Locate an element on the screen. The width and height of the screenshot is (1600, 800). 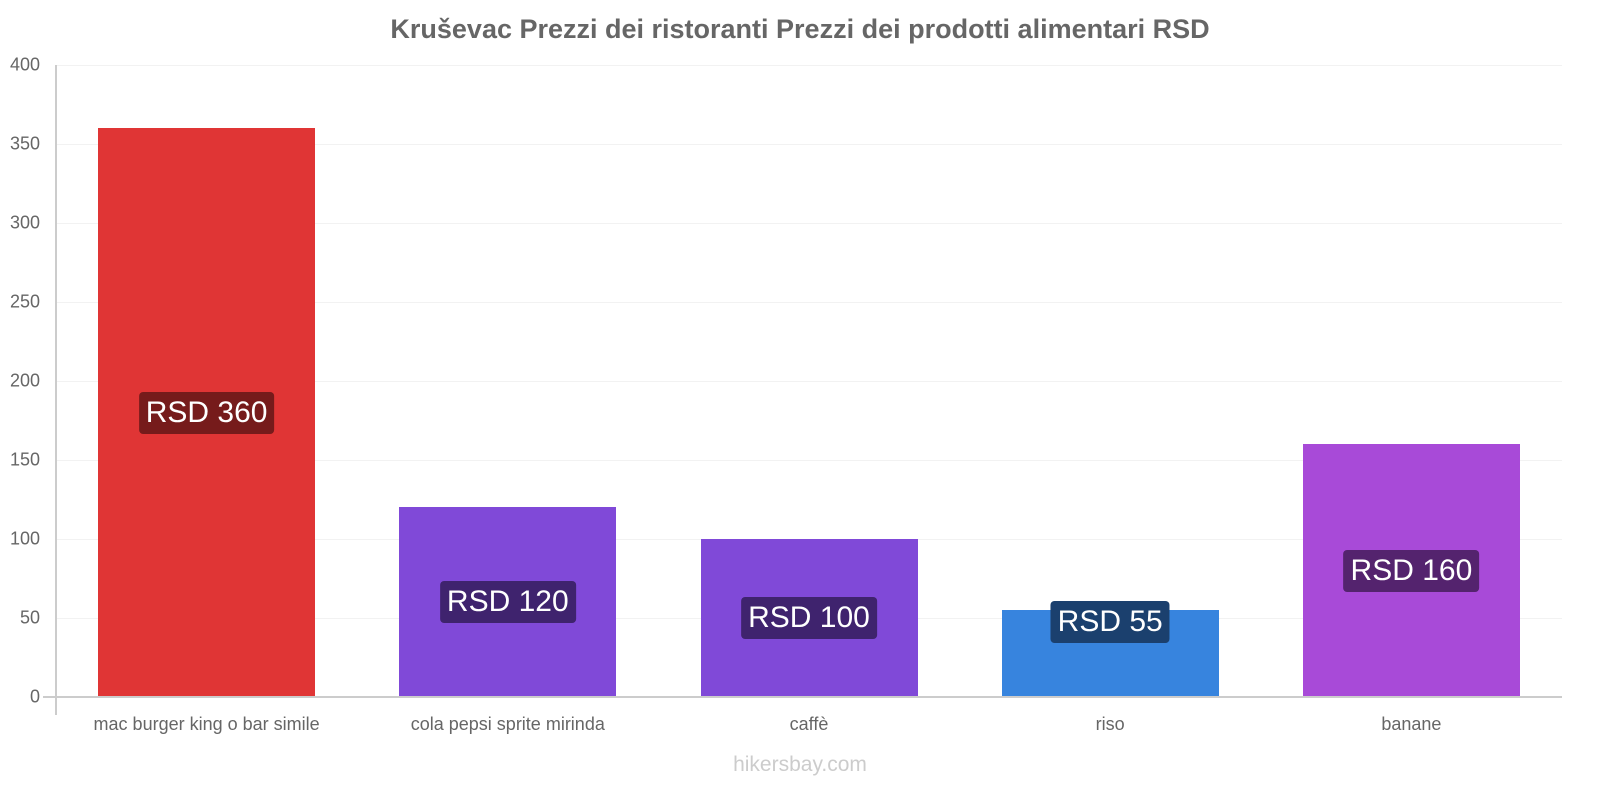
y-tick-label: 50 is located at coordinates (29, 617).